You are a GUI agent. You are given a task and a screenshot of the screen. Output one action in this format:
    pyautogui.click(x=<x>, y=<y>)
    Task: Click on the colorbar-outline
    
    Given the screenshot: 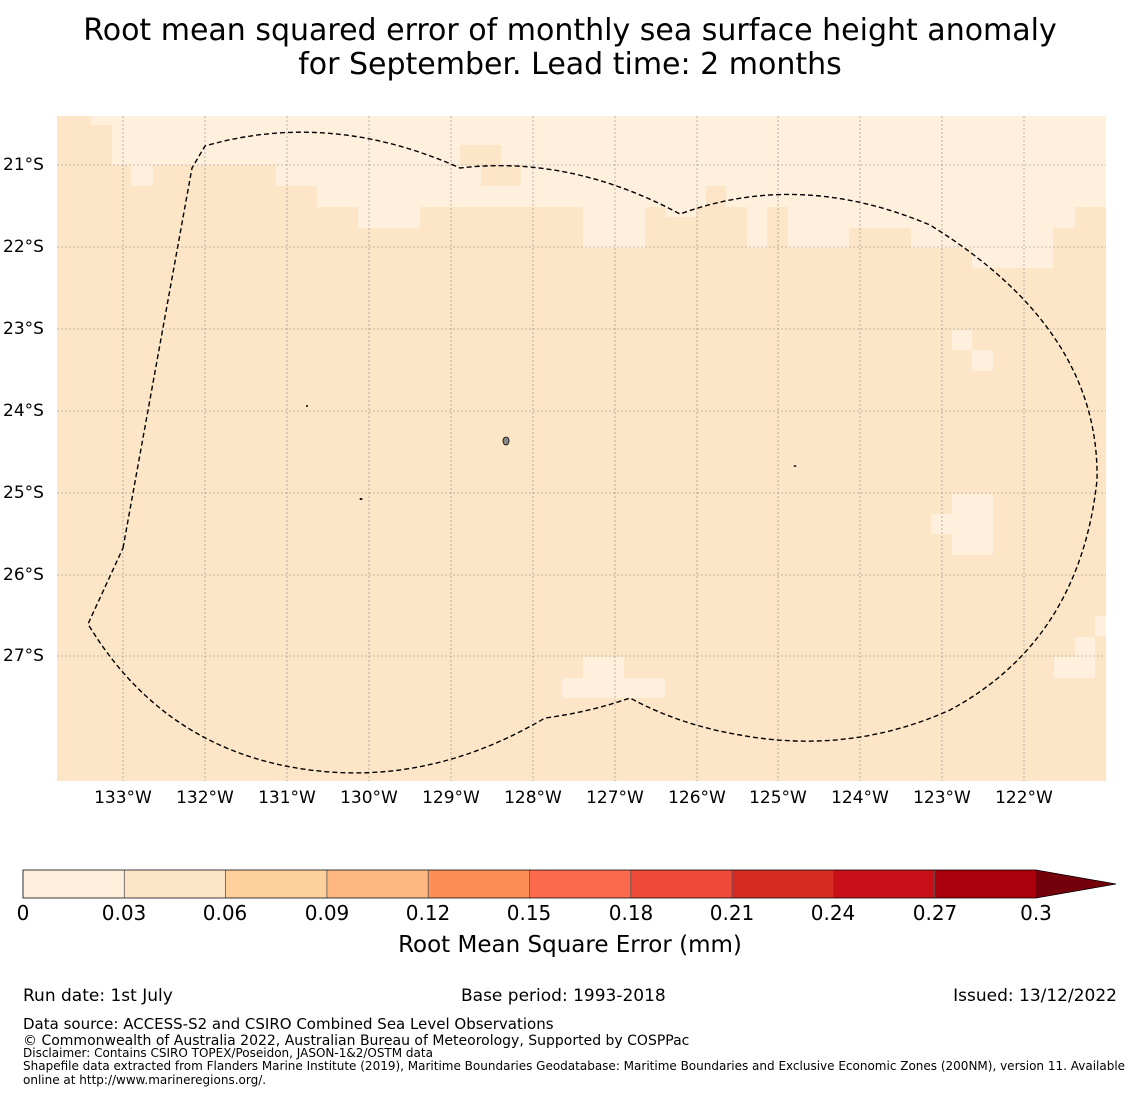 What is the action you would take?
    pyautogui.click(x=569, y=884)
    